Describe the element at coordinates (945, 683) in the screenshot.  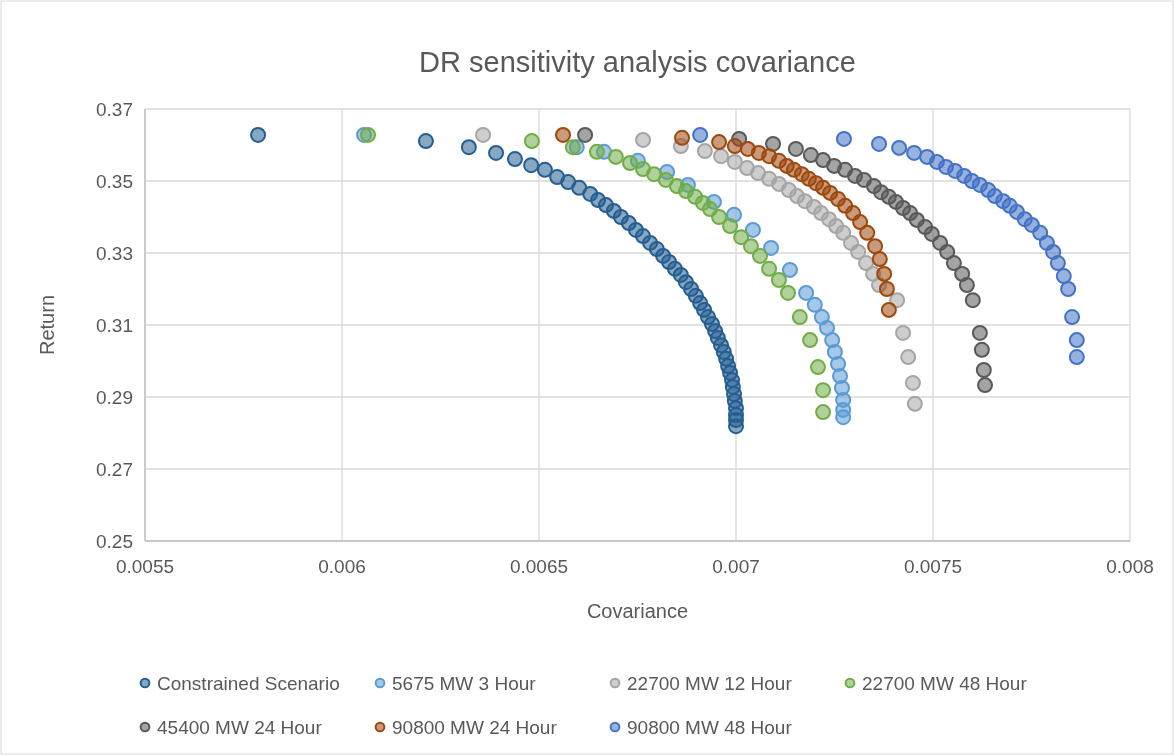
I see `legend-label: 22700 MW 48 Hour` at that location.